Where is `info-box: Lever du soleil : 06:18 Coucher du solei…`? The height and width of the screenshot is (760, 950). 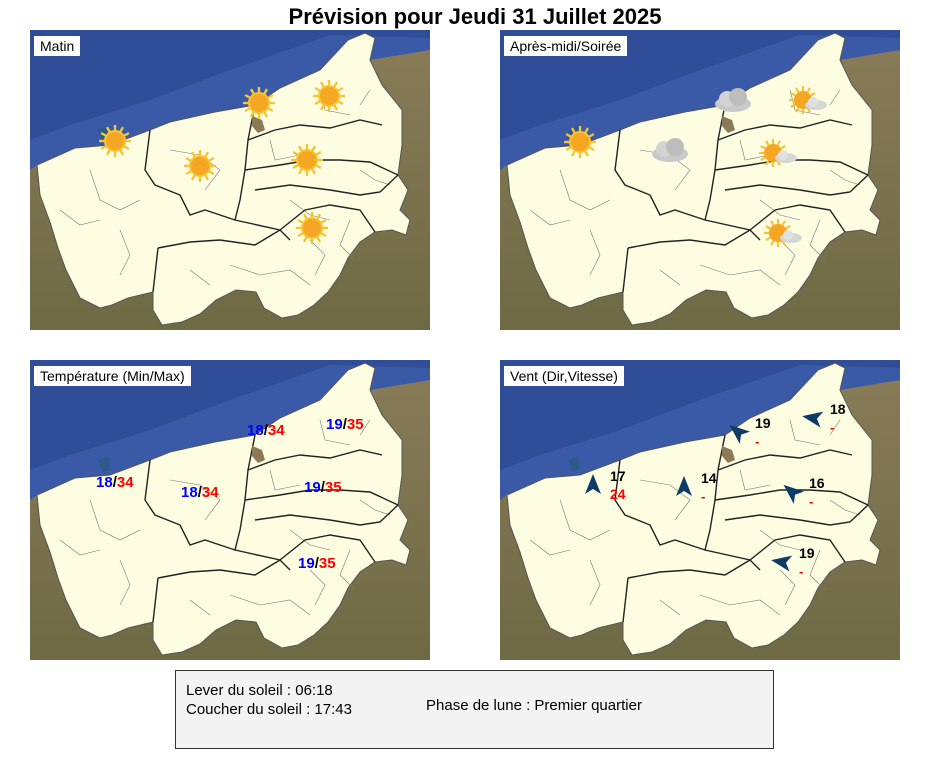
info-box: Lever du soleil : 06:18 Coucher du solei… is located at coordinates (474, 709).